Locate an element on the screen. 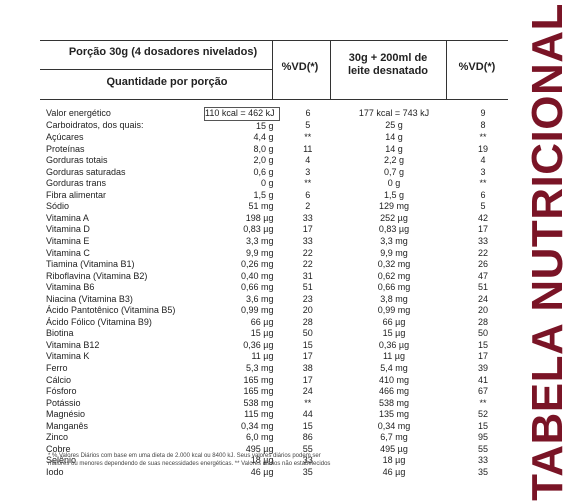 This screenshot has height=502, width=588. nutrient-name: Vitamina K is located at coordinates (68, 356).